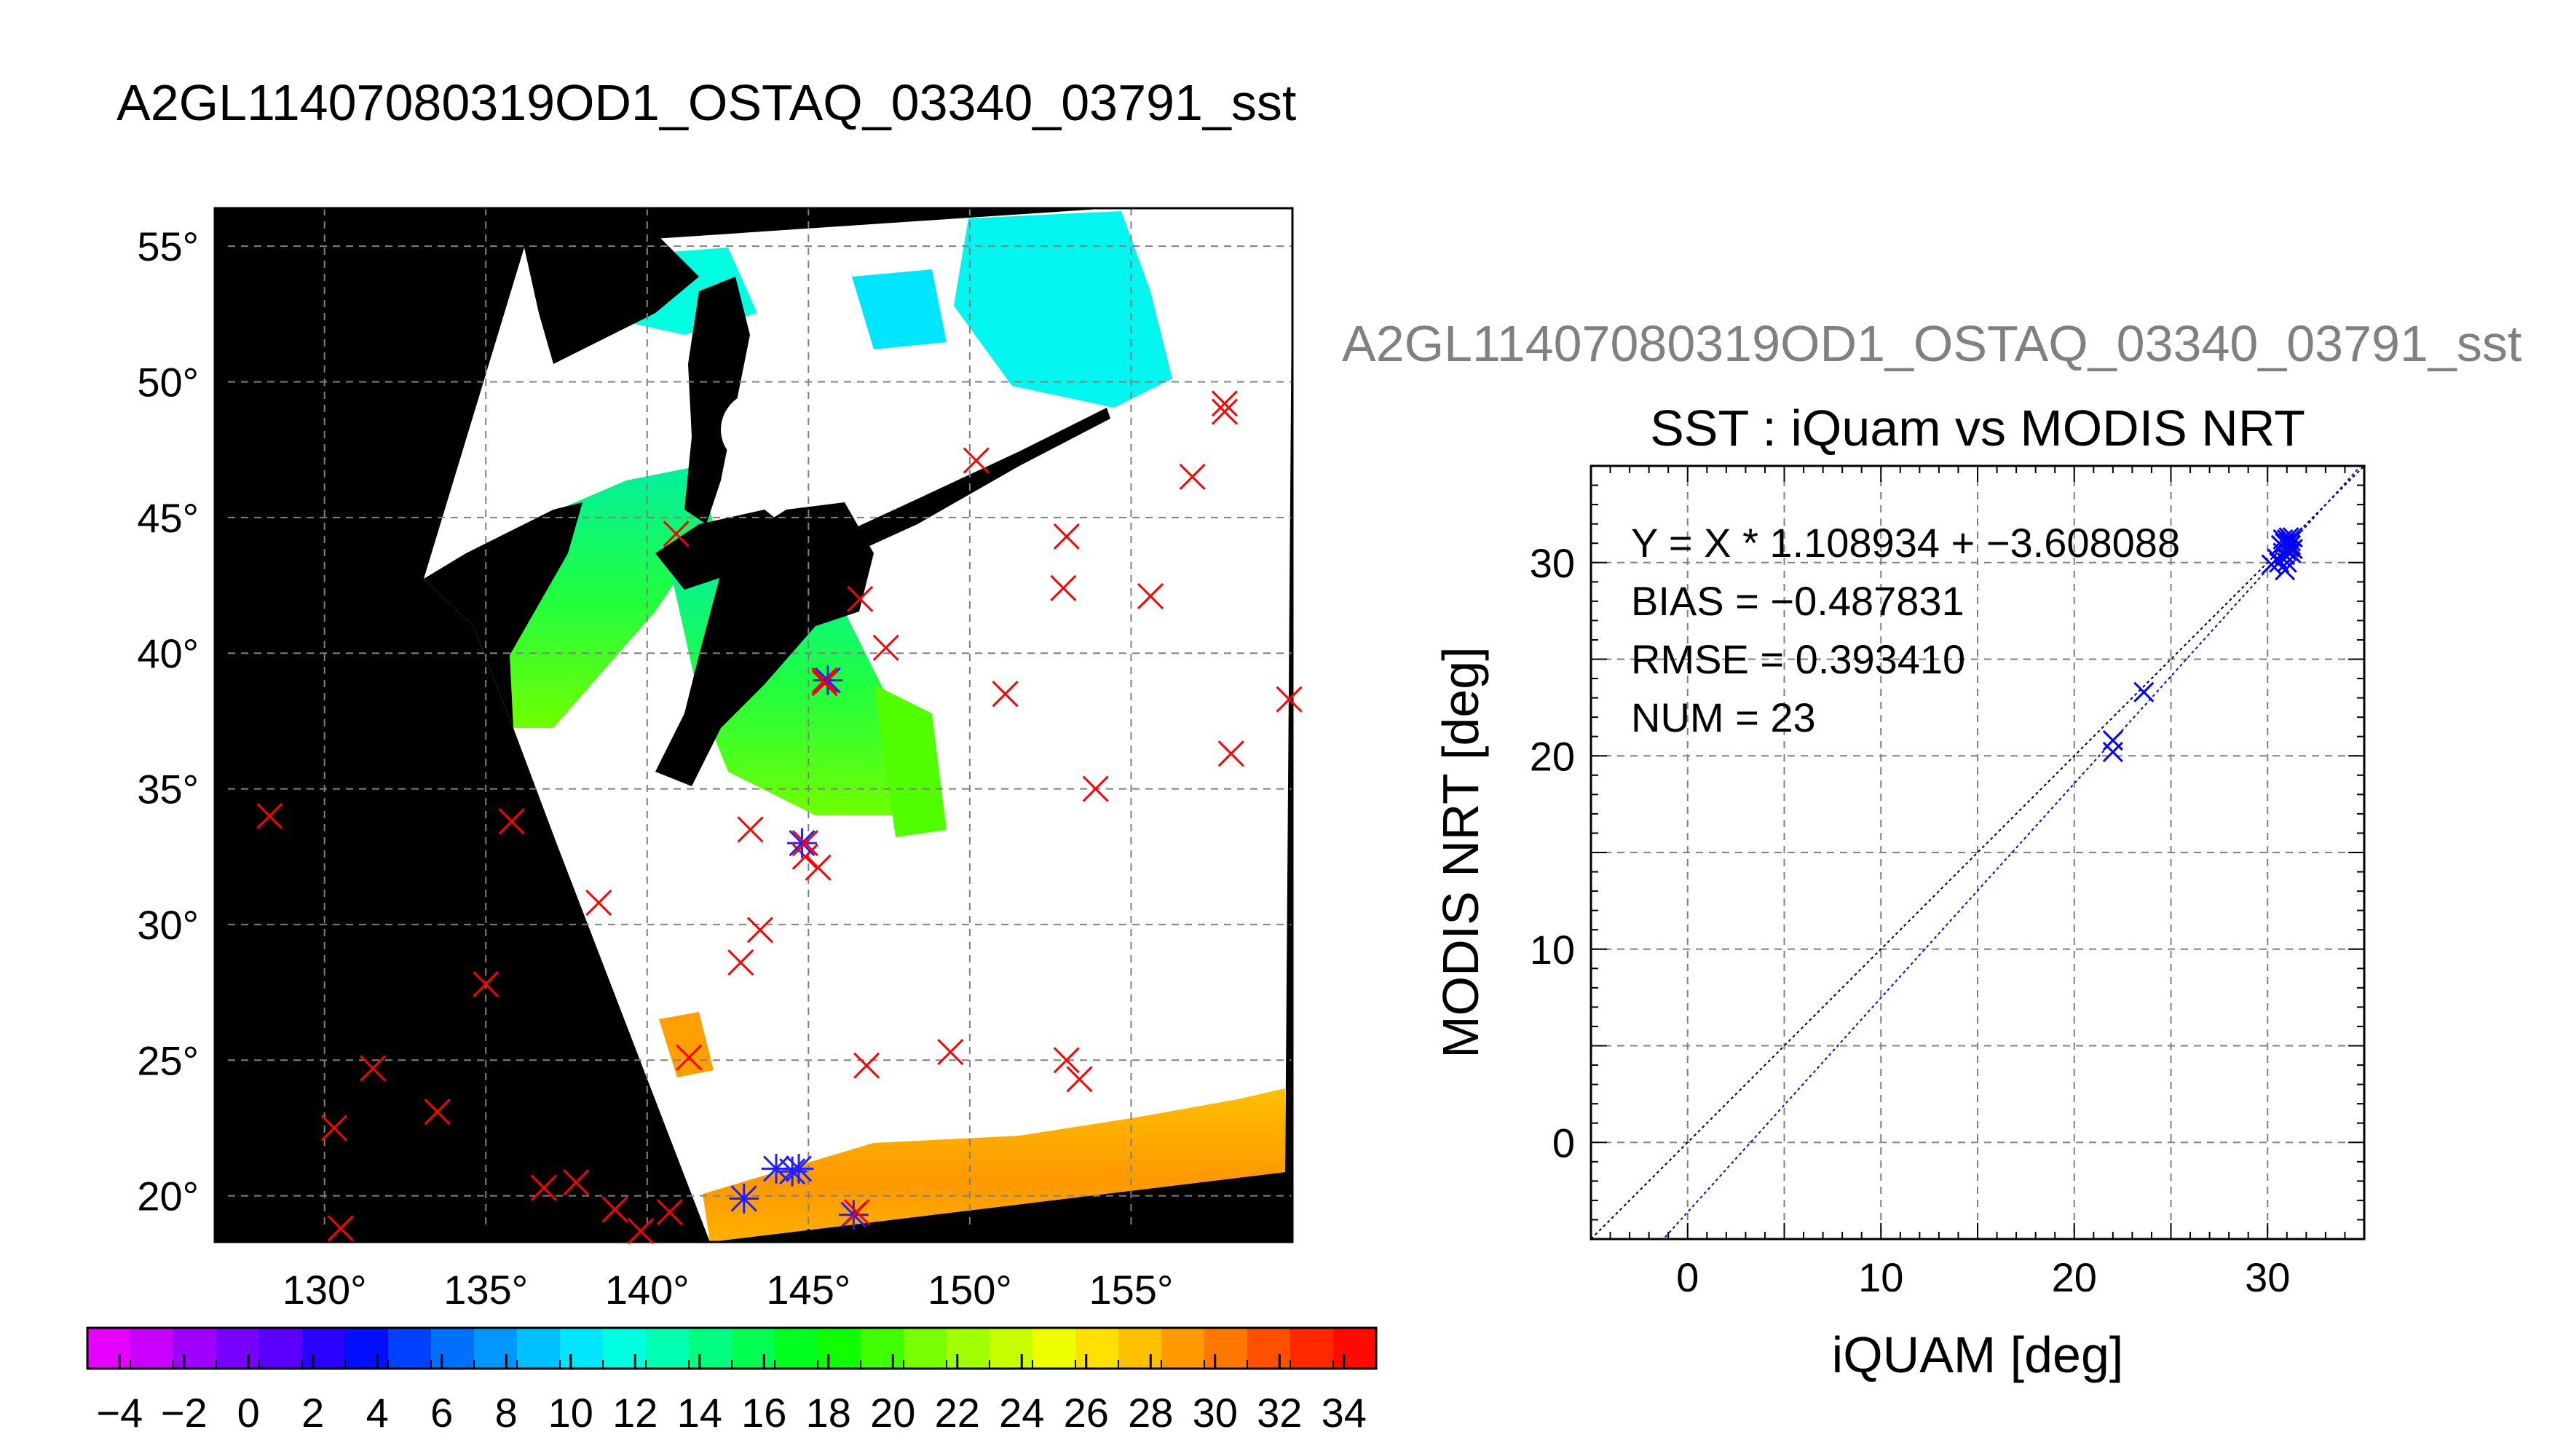 Image resolution: width=2555 pixels, height=1456 pixels. Describe the element at coordinates (764, 430) in the screenshot. I see `okhotsk-cloud` at that location.